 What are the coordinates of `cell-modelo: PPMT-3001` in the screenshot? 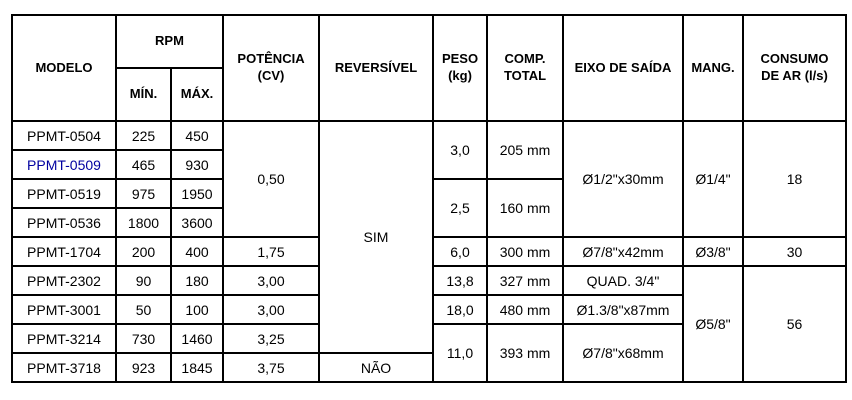 It's located at (64, 309).